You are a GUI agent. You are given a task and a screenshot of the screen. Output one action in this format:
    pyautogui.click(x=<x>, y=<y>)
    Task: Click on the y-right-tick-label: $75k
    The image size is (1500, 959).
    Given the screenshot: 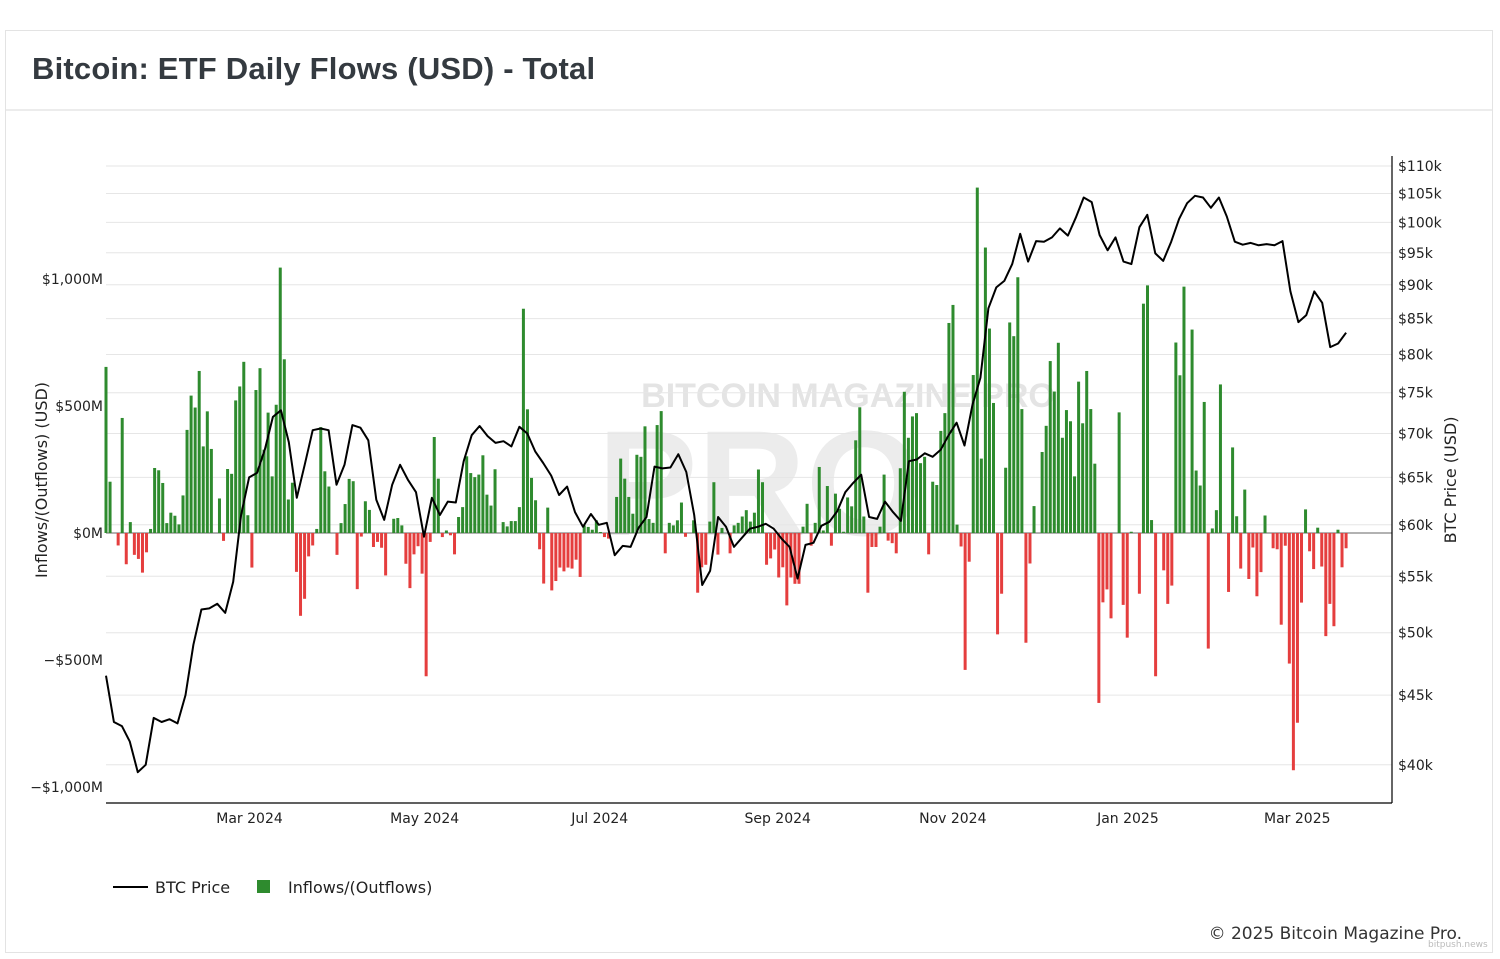 What is the action you would take?
    pyautogui.click(x=1416, y=394)
    